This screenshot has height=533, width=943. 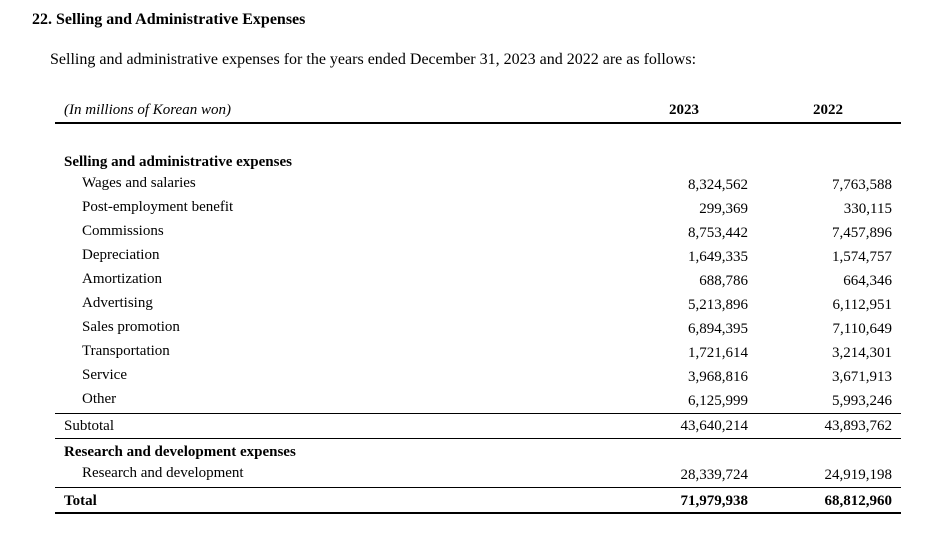 What do you see at coordinates (126, 351) in the screenshot?
I see `row-label: Transportation` at bounding box center [126, 351].